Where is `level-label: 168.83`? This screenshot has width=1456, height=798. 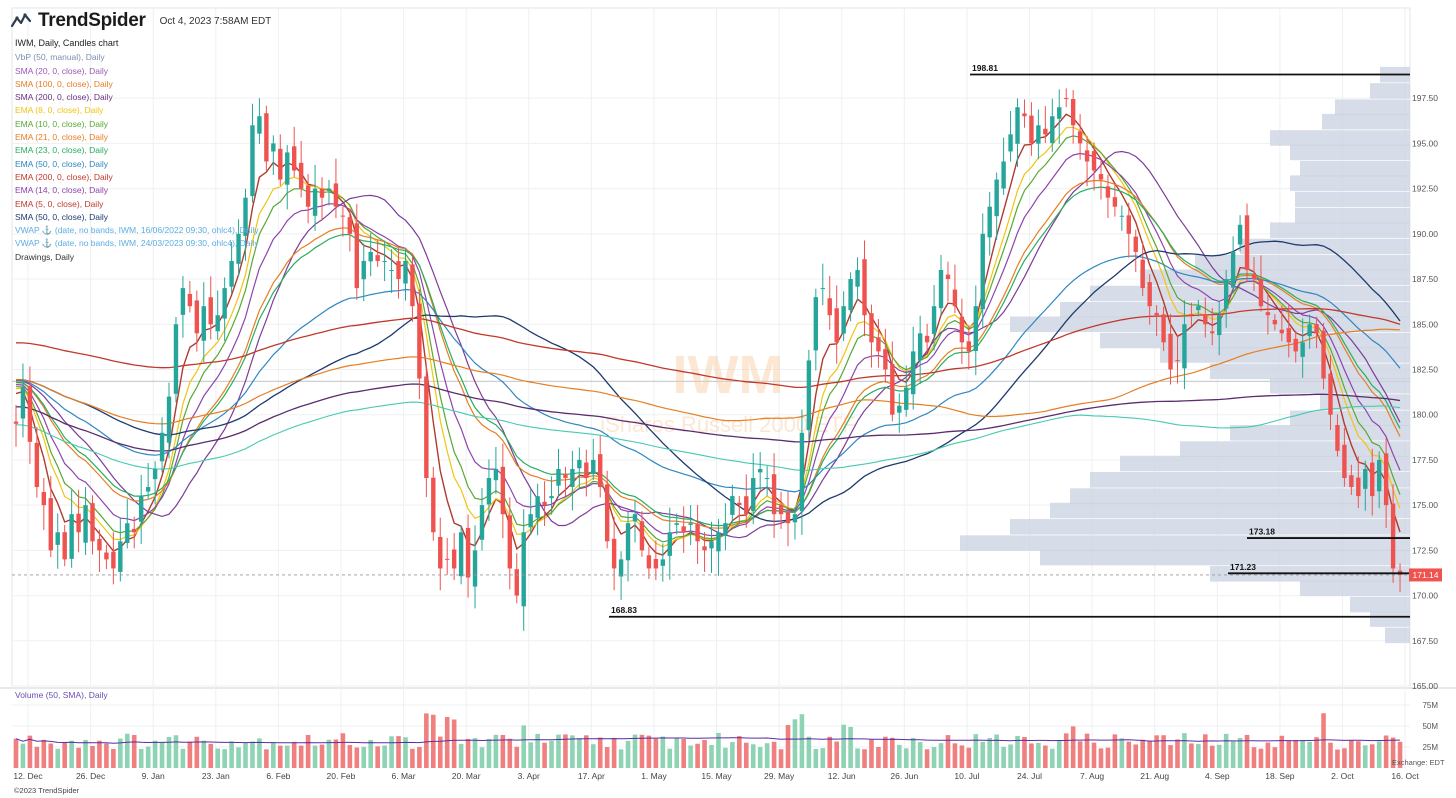 level-label: 168.83 is located at coordinates (624, 610).